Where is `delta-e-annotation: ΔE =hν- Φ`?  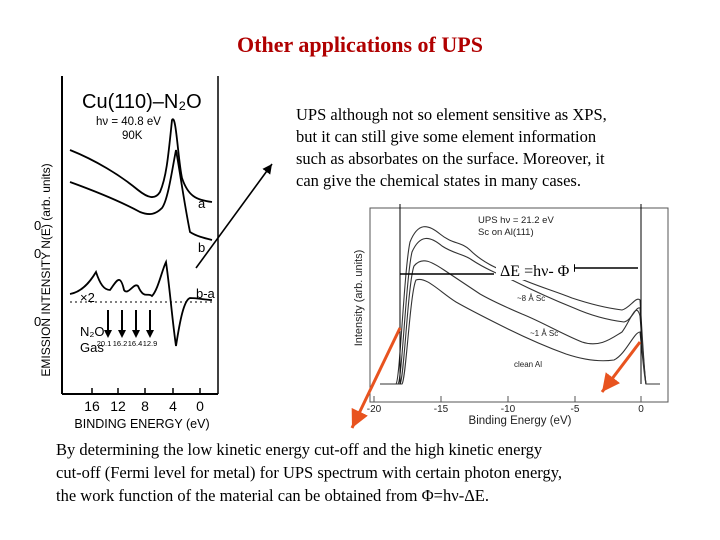 delta-e-annotation: ΔE =hν- Φ is located at coordinates (535, 271).